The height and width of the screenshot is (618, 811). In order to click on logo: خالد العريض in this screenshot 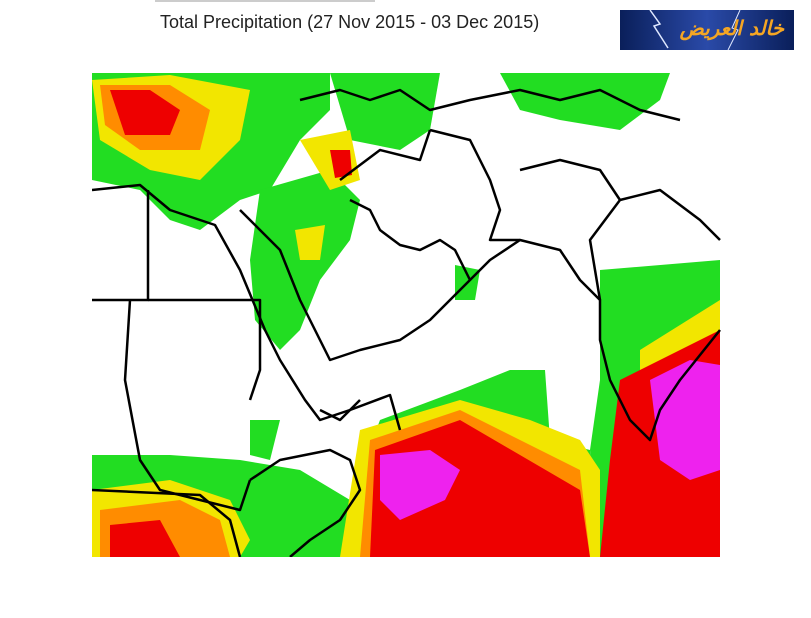, I will do `click(707, 30)`.